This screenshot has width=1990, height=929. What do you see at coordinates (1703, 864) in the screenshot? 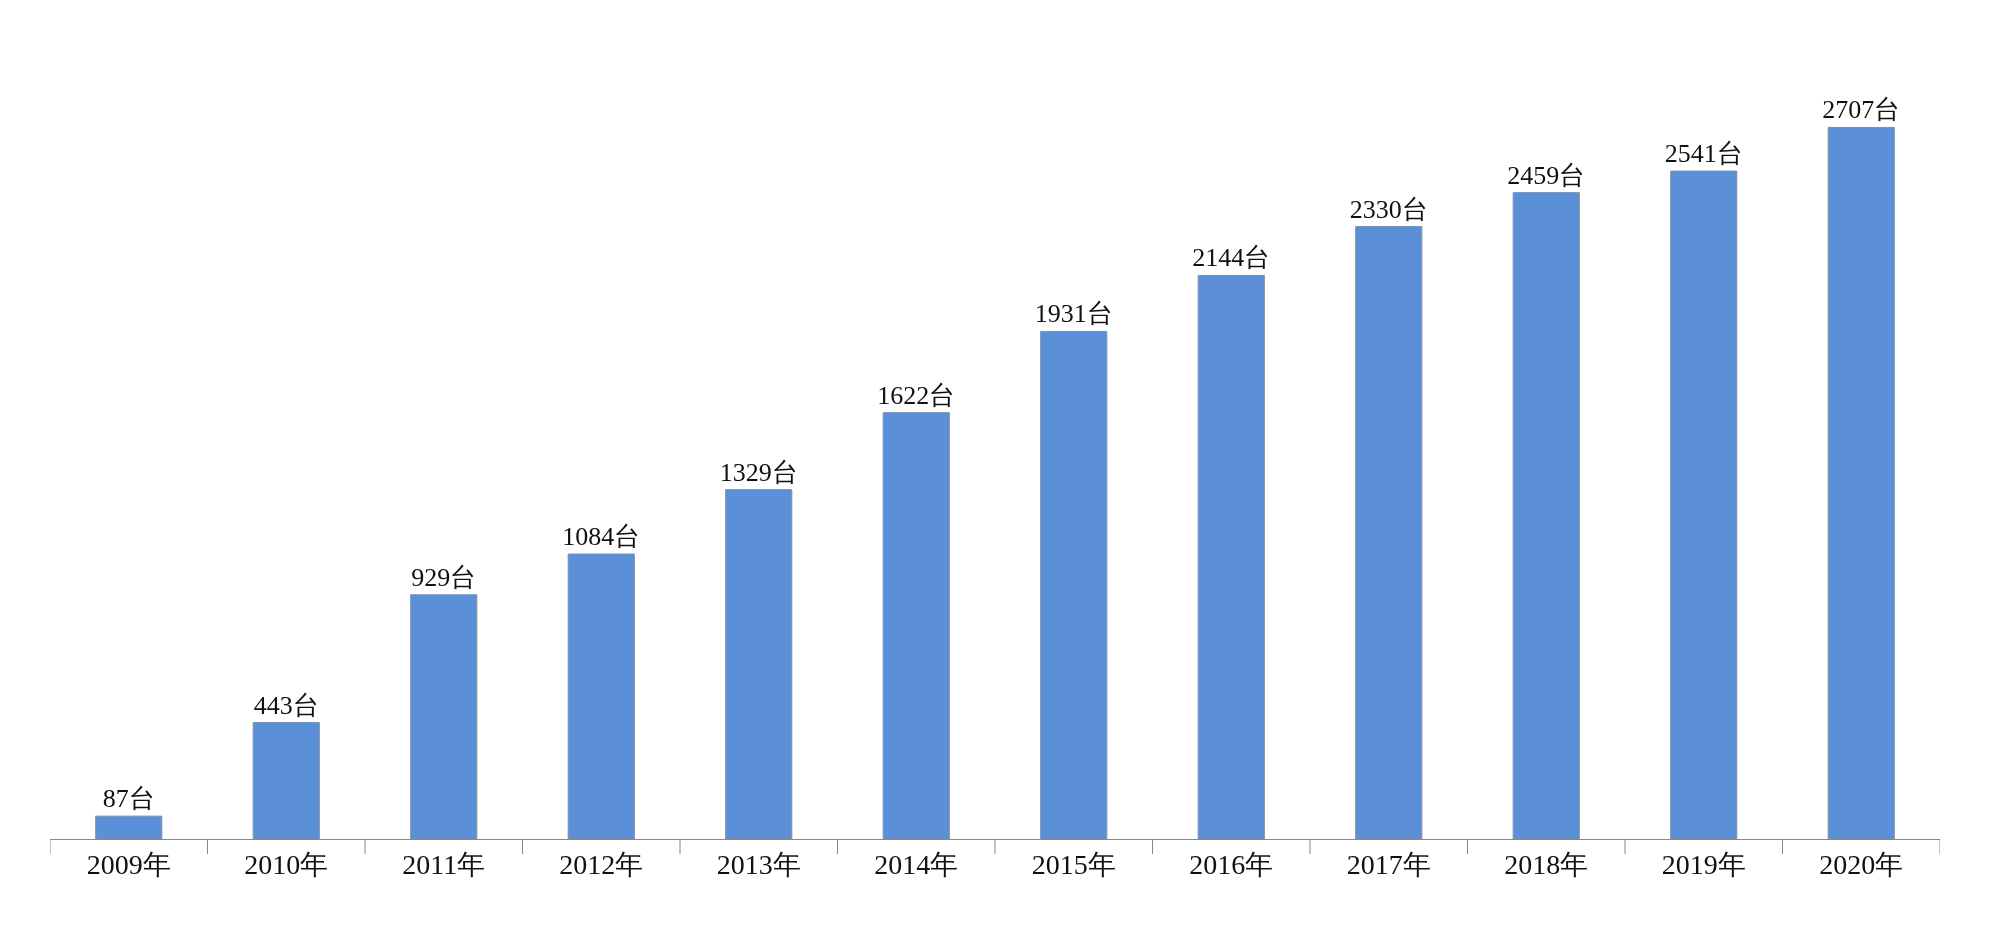
I see `x-tick-label: 2019年` at bounding box center [1703, 864].